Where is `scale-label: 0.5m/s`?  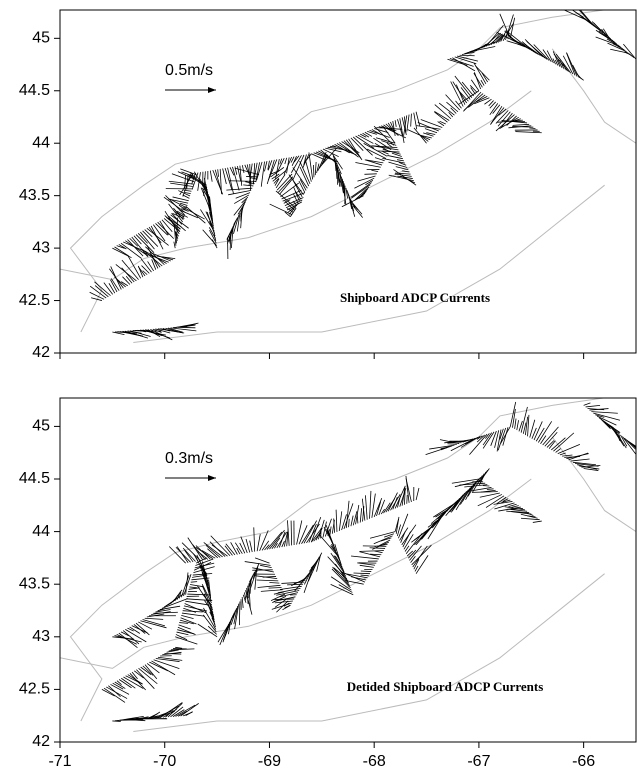 scale-label: 0.5m/s is located at coordinates (189, 70).